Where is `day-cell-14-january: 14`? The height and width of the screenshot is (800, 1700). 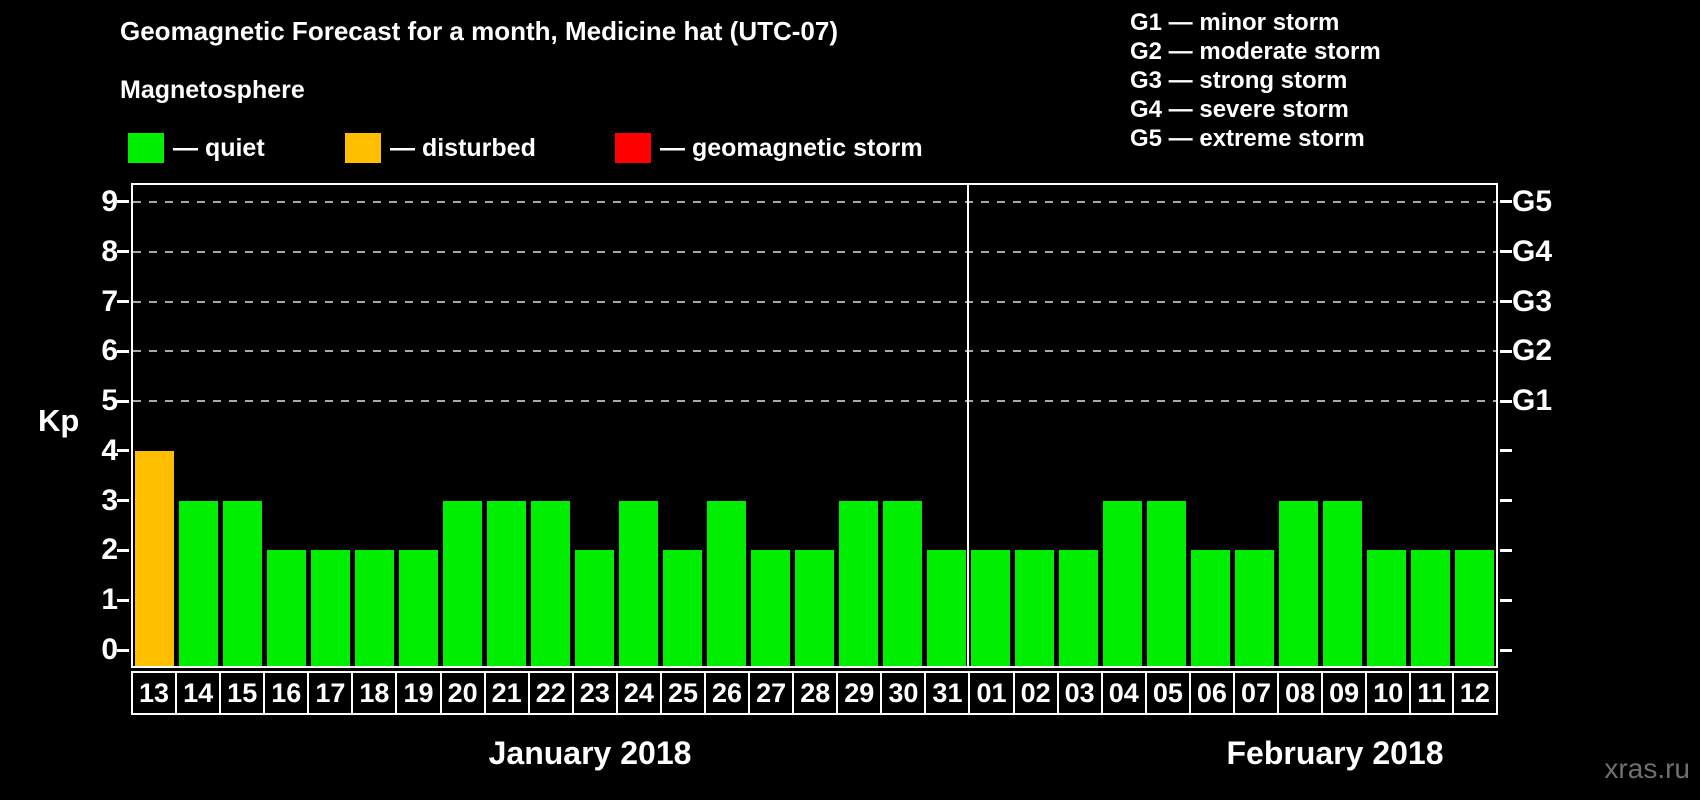
day-cell-14-january: 14 is located at coordinates (198, 693).